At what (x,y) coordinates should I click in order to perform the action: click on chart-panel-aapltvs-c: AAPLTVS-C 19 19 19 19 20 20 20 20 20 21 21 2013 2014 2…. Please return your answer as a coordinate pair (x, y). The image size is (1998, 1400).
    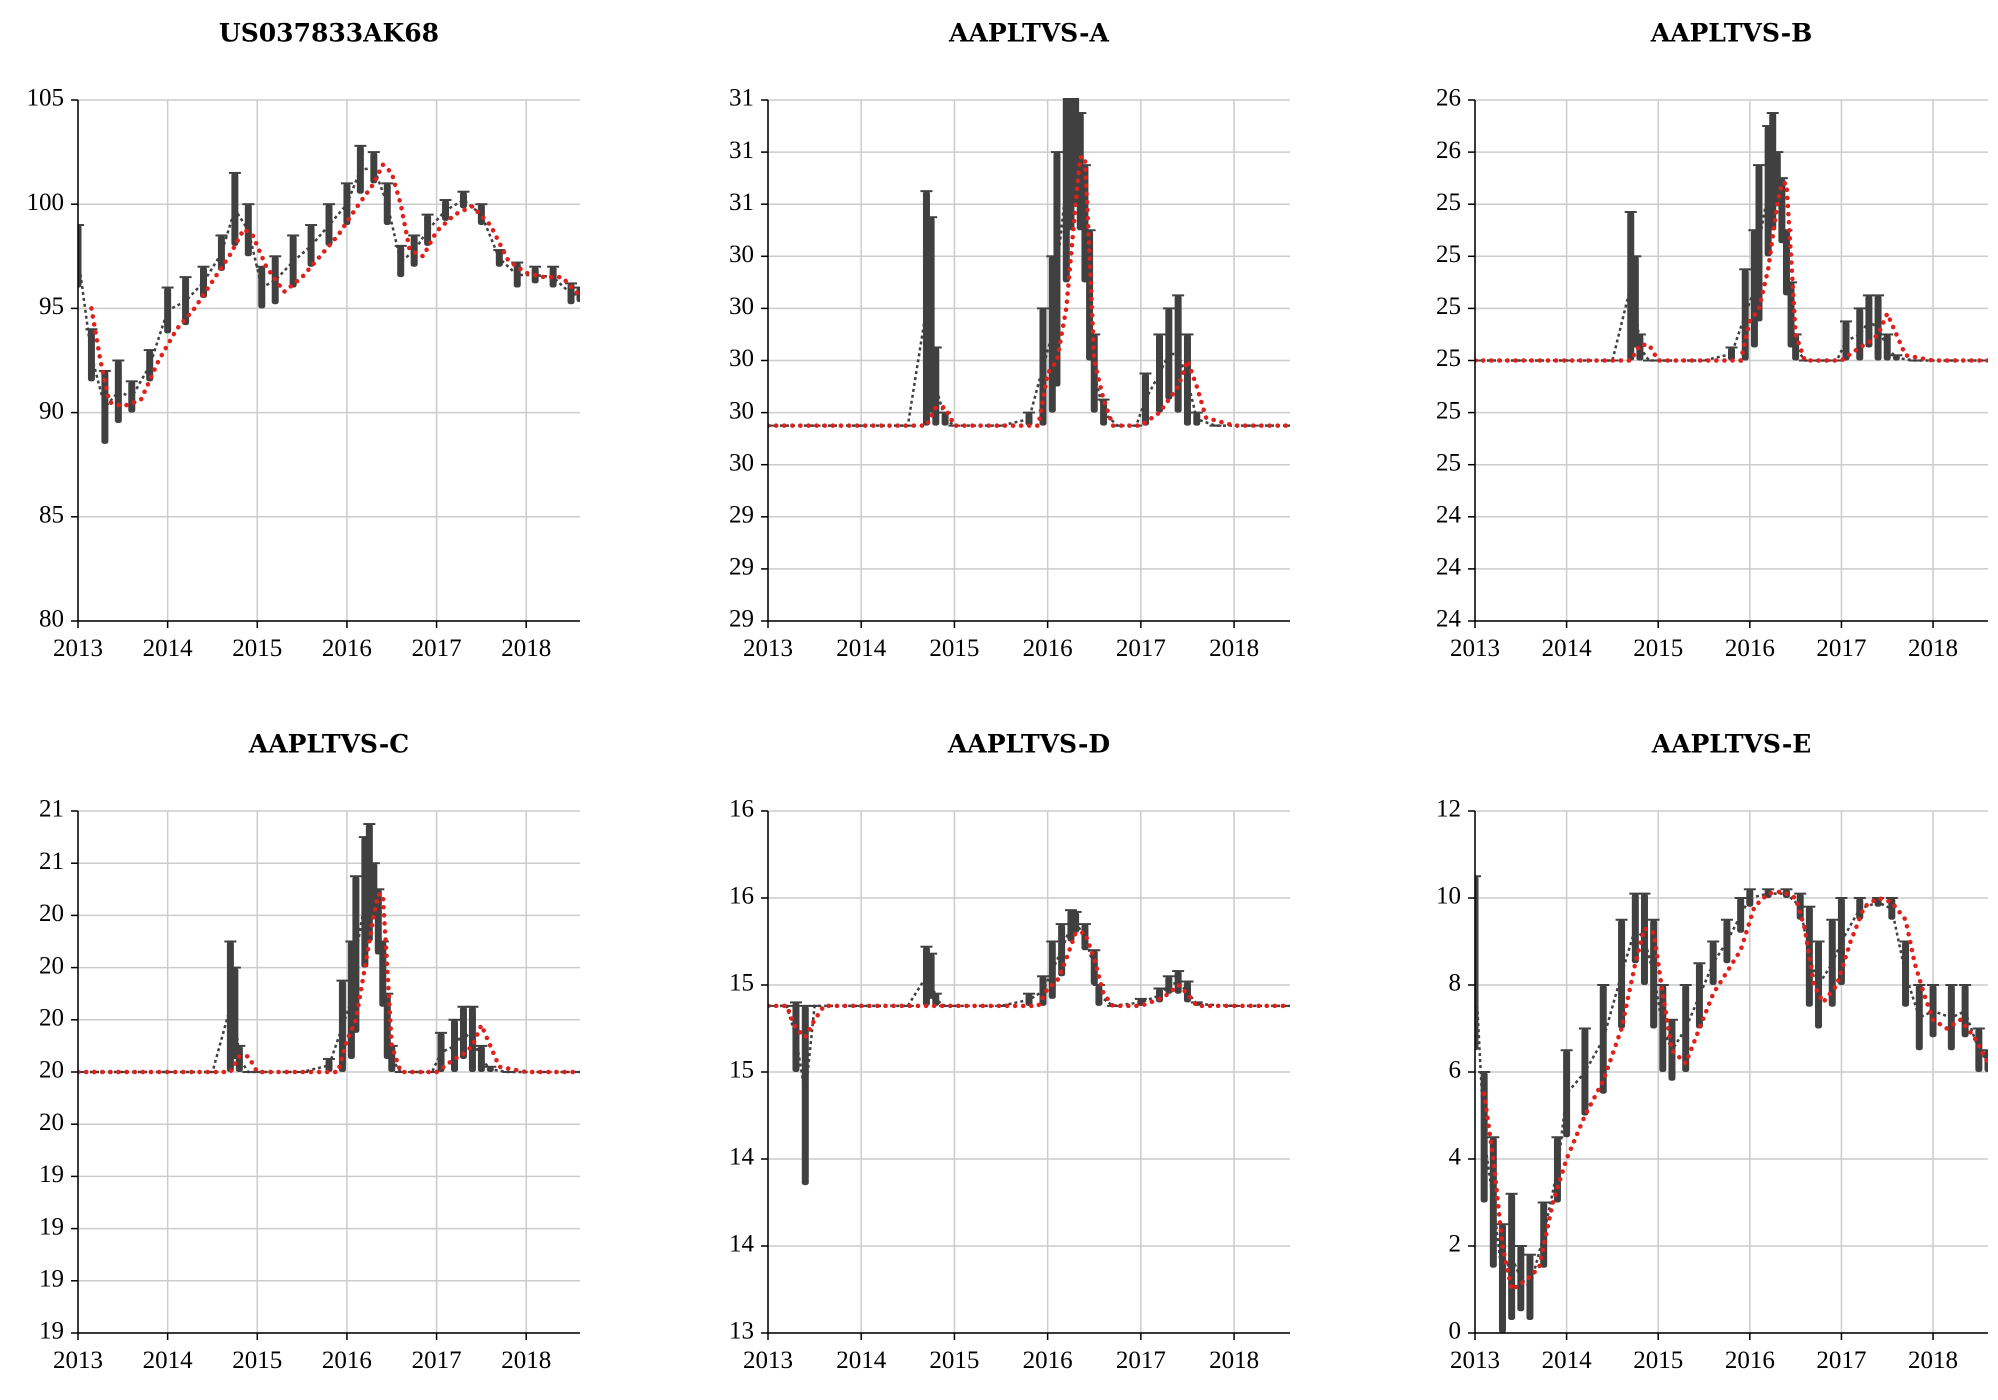
    Looking at the image, I should click on (309, 1052).